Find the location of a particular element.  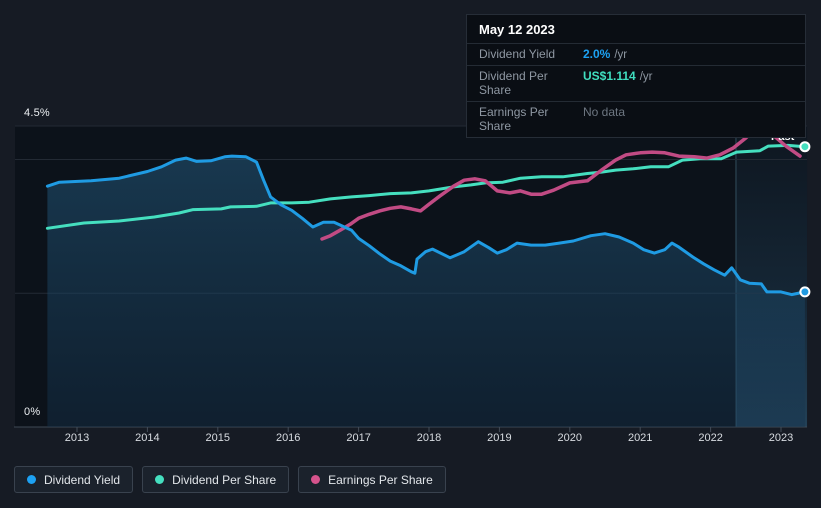

tooltip-row-dividend-yield: Dividend Yield 2.0% /yr is located at coordinates (636, 54).